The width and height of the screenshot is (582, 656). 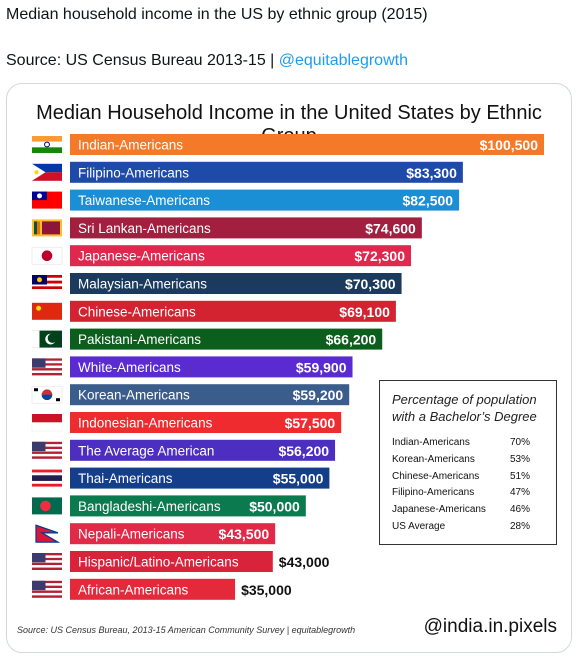 What do you see at coordinates (370, 284) in the screenshot?
I see `bar-value-label: $70,300` at bounding box center [370, 284].